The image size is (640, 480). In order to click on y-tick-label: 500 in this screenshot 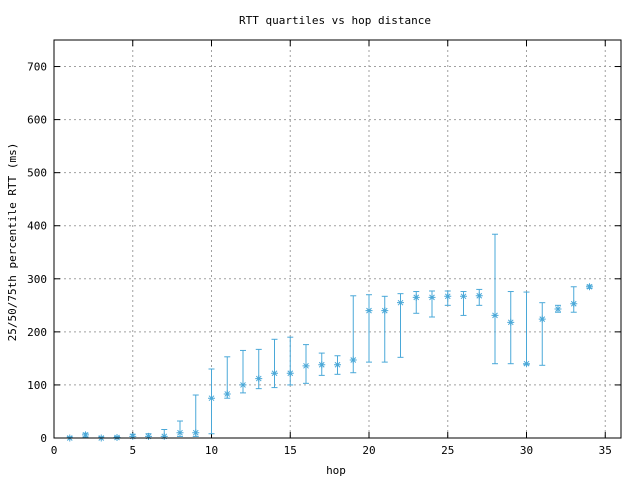, I will do `click(37, 173)`.